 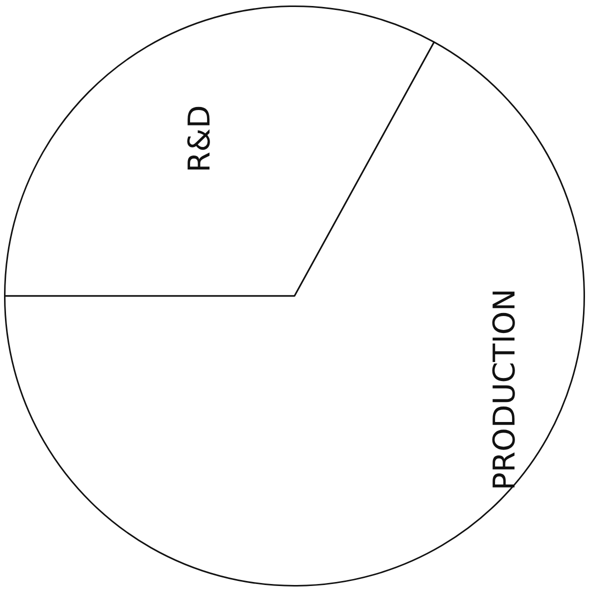 What do you see at coordinates (504, 389) in the screenshot?
I see `slice-label: PRODUCTION` at bounding box center [504, 389].